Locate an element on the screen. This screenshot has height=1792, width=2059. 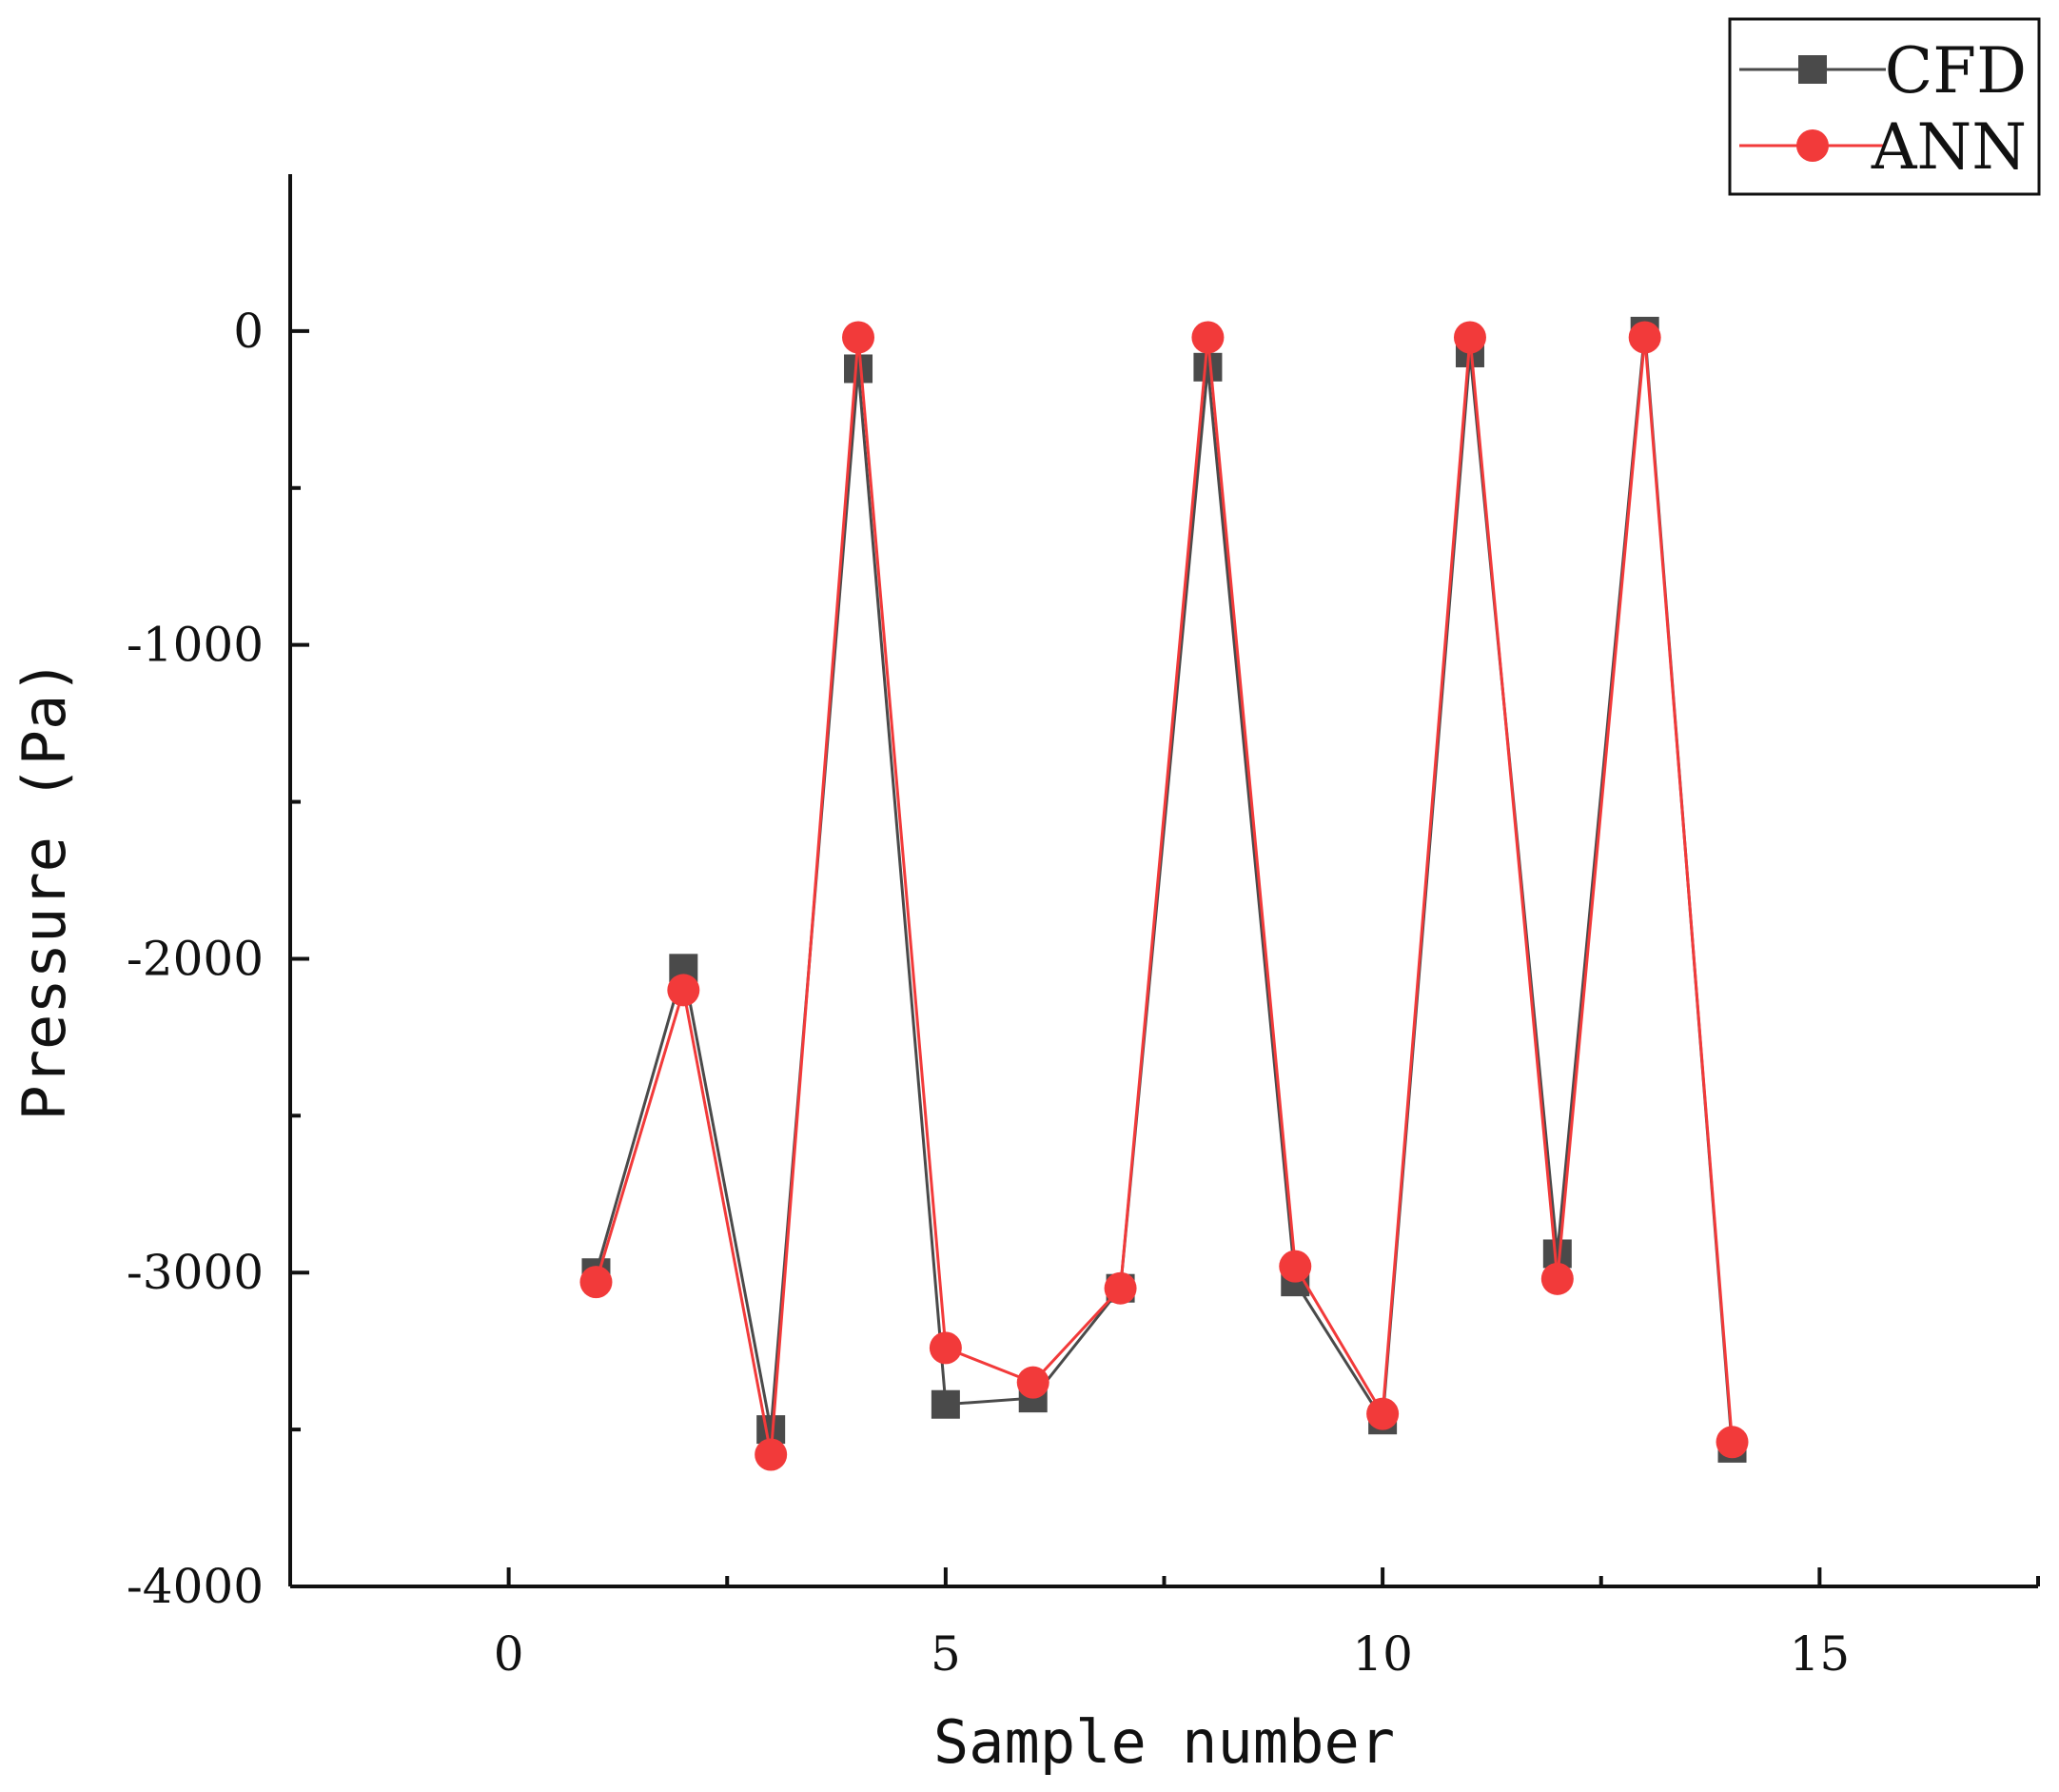
y-axis-title: Pressure (Pa) is located at coordinates (45, 889).